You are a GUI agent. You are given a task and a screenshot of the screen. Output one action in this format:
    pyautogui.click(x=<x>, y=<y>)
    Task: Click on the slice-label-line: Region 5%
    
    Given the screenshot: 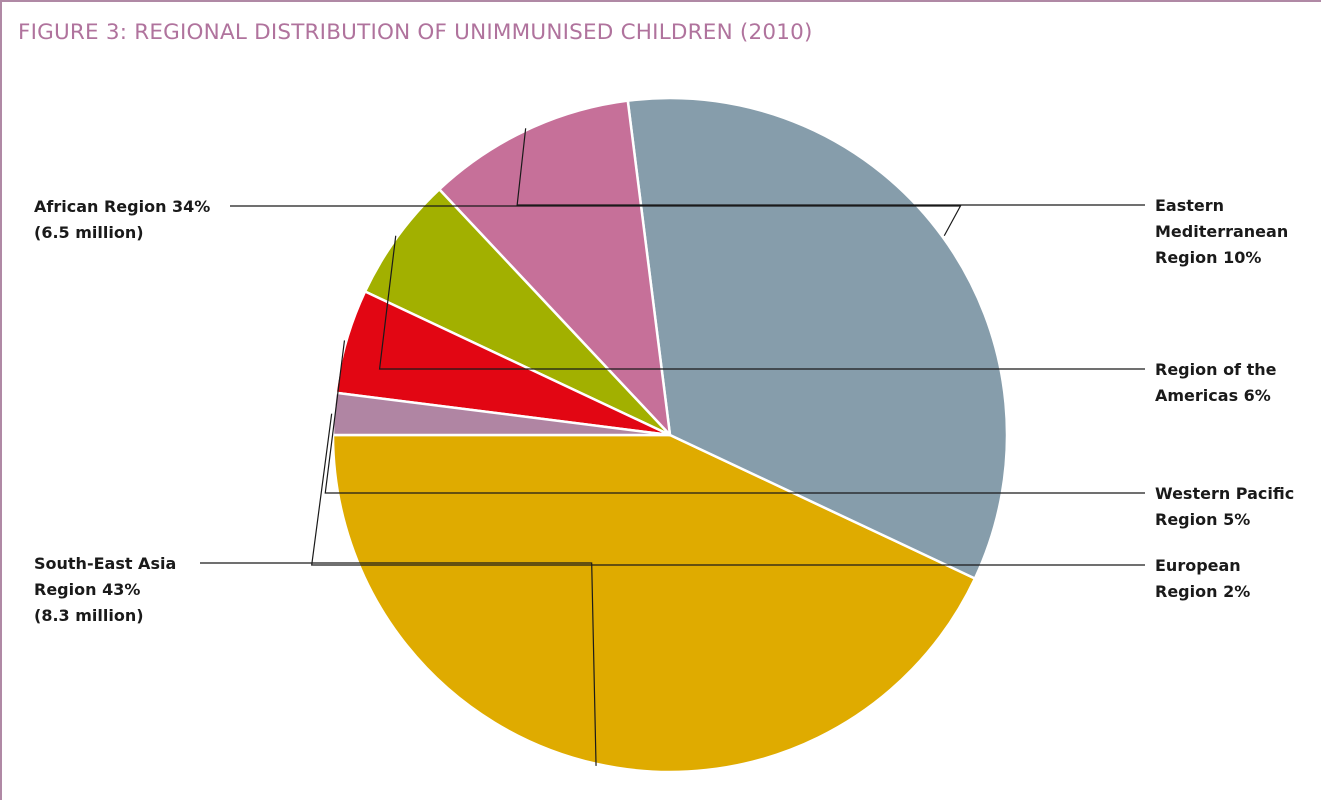 What is the action you would take?
    pyautogui.click(x=1202, y=519)
    